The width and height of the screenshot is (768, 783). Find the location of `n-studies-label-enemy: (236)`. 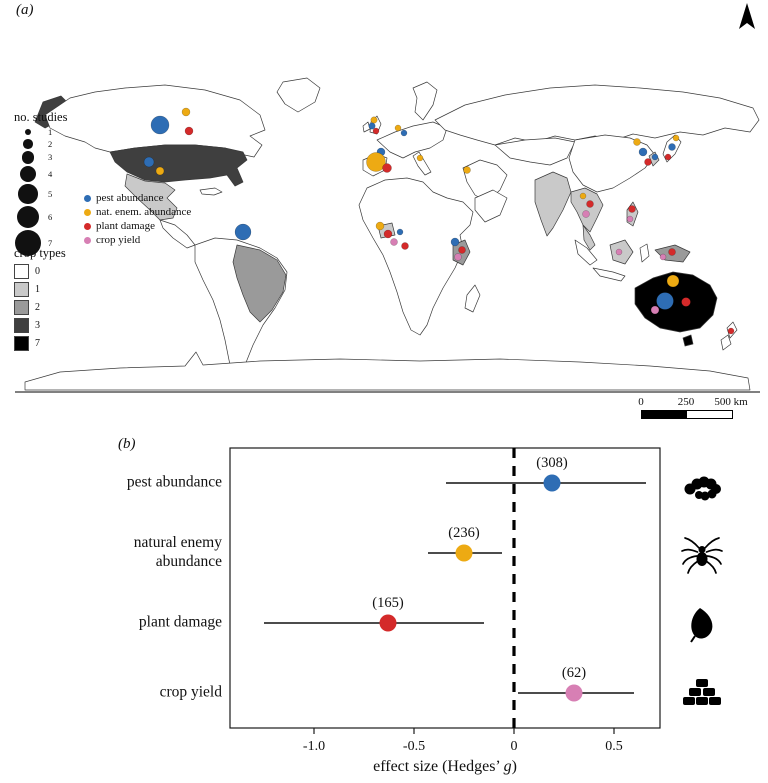

n-studies-label-enemy: (236) is located at coordinates (464, 533).